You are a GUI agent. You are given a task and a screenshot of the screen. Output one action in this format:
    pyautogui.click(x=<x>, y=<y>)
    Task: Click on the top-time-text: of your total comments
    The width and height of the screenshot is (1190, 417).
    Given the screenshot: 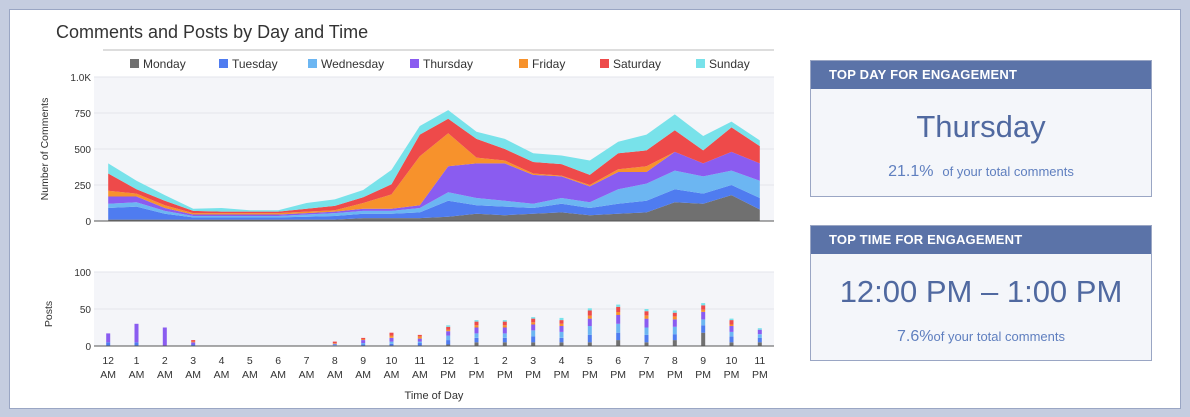 What is the action you would take?
    pyautogui.click(x=999, y=336)
    